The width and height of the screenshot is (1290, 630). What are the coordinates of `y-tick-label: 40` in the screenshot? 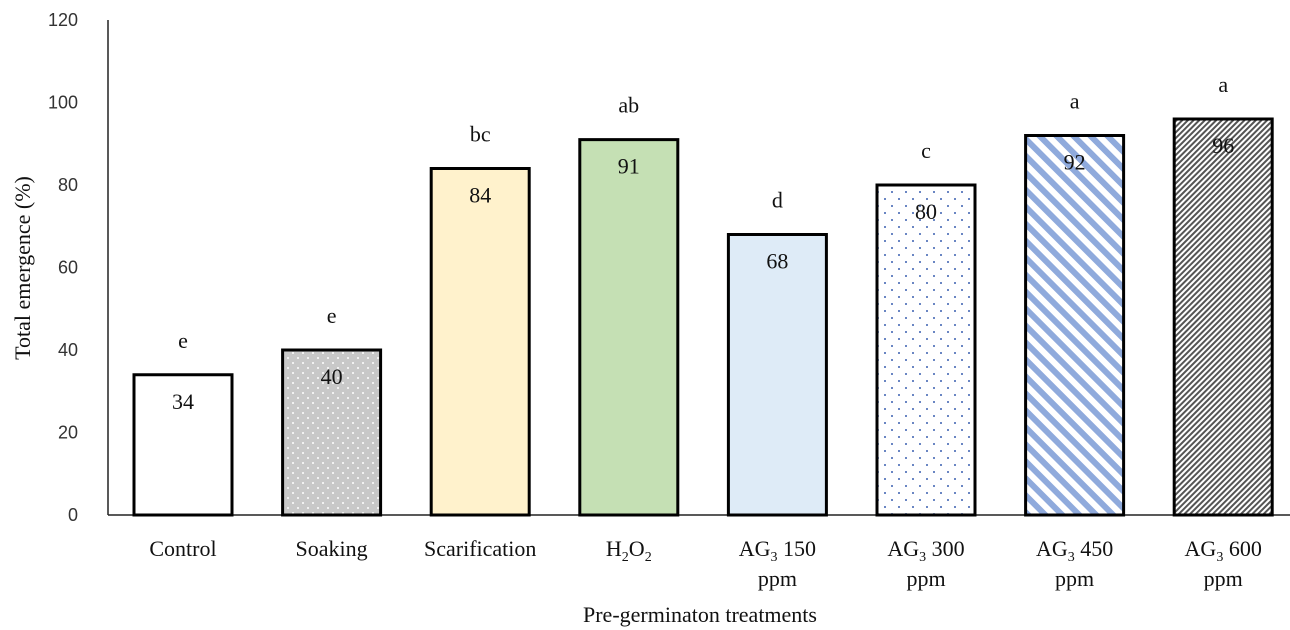 It's located at (68, 350).